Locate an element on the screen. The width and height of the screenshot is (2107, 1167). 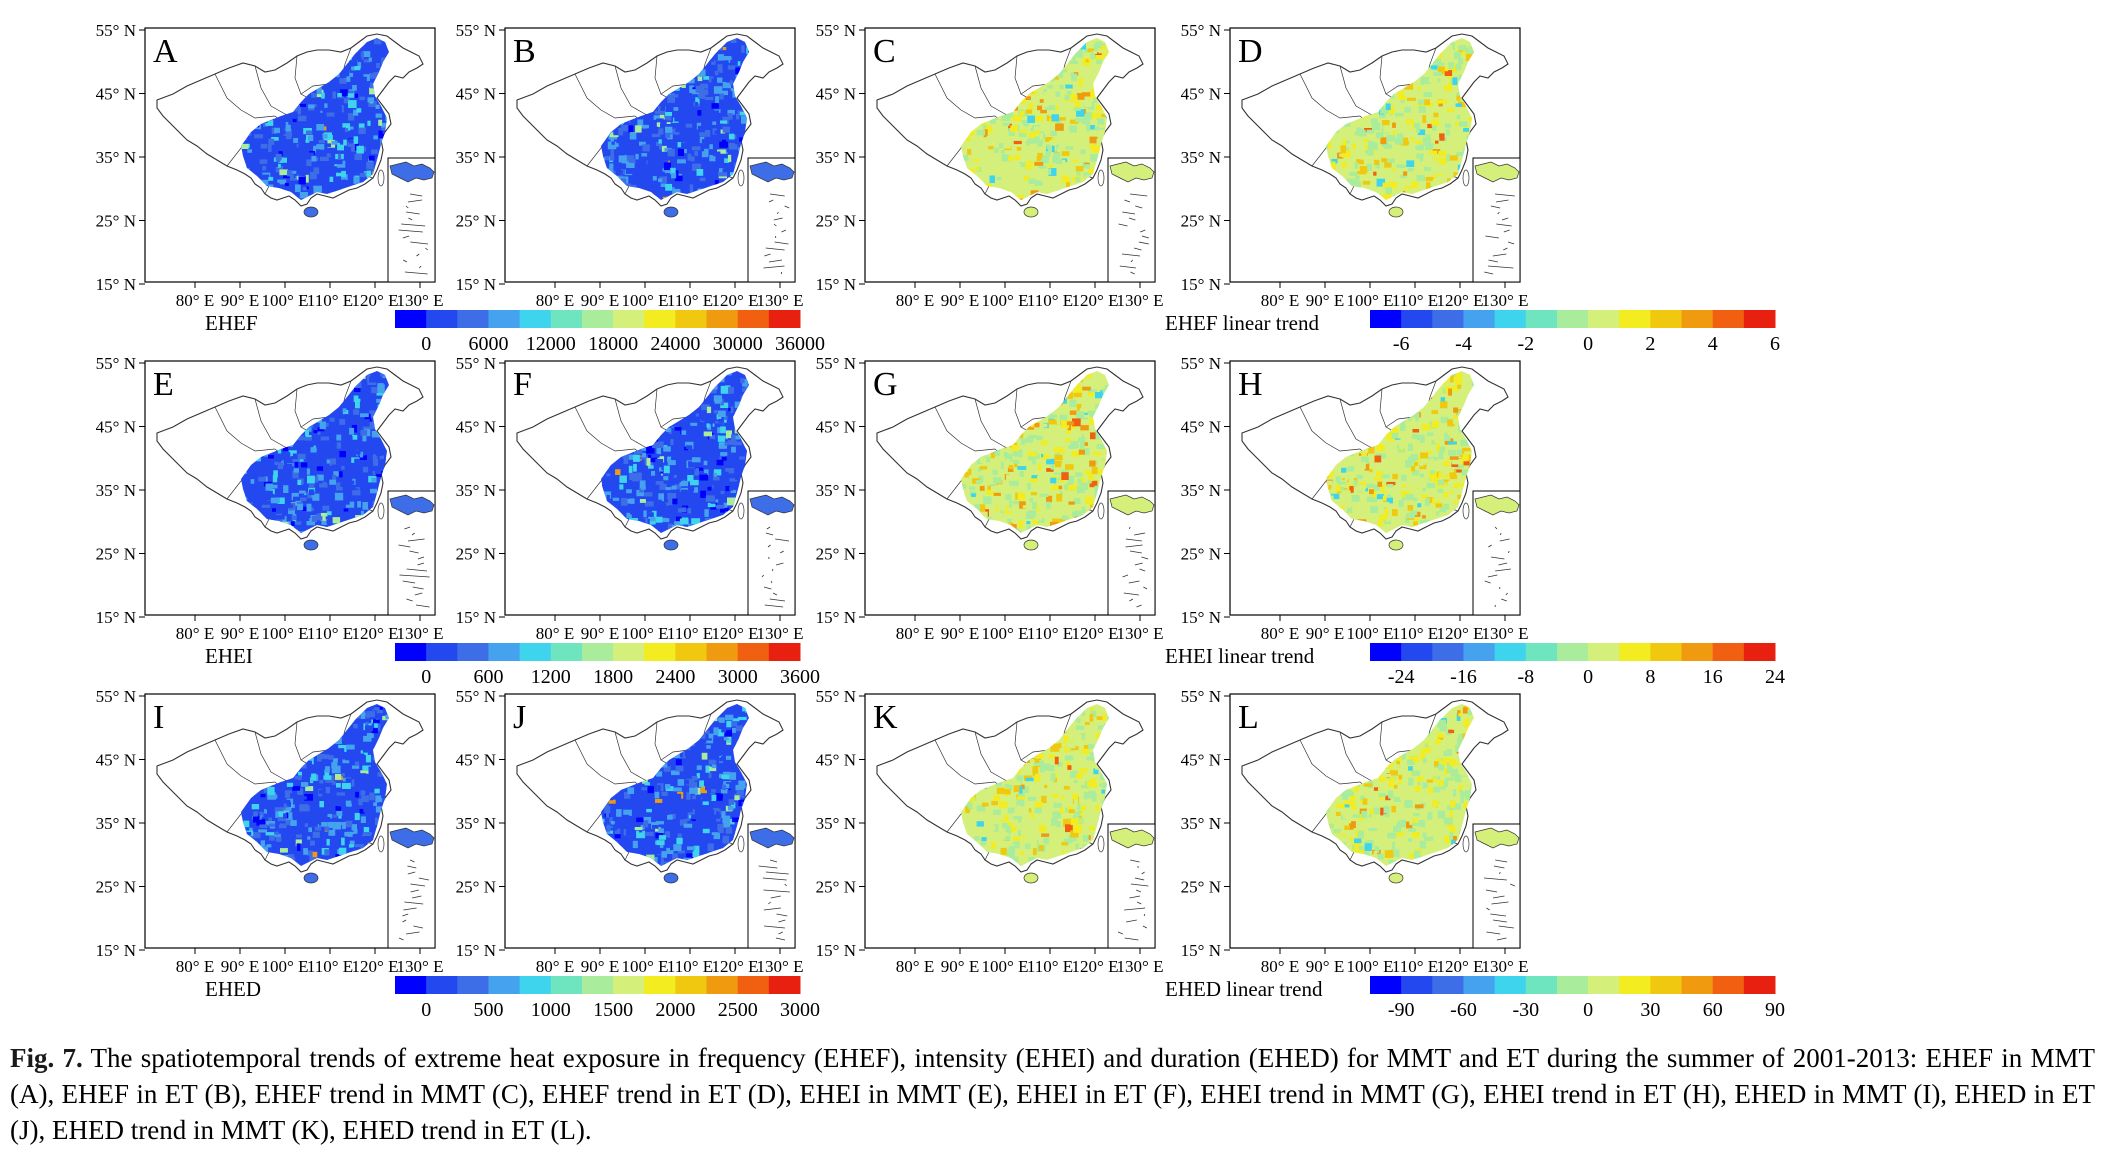
colorbar-tick: -24 is located at coordinates (1401, 677).